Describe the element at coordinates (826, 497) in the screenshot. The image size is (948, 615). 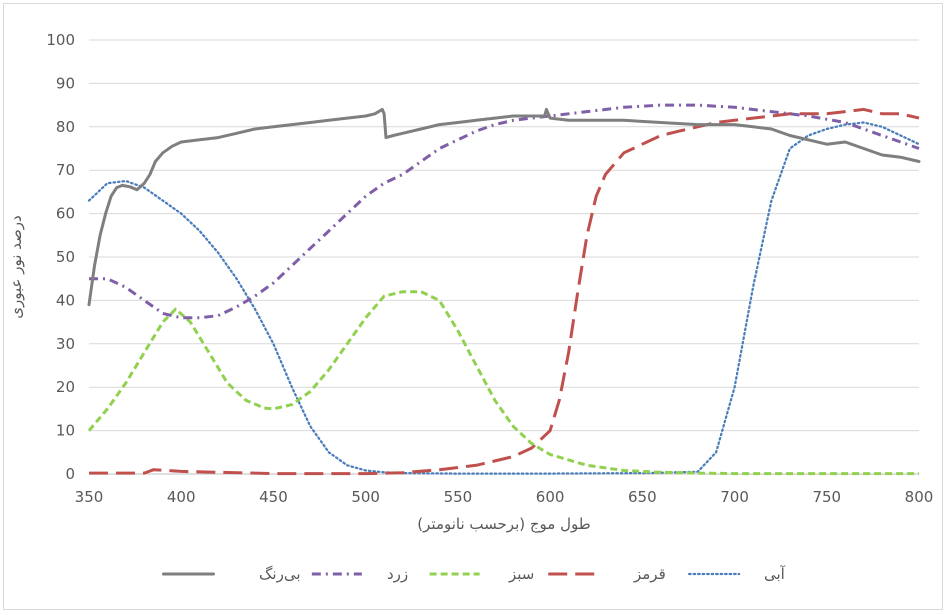
I see `x-tick-label: 750` at that location.